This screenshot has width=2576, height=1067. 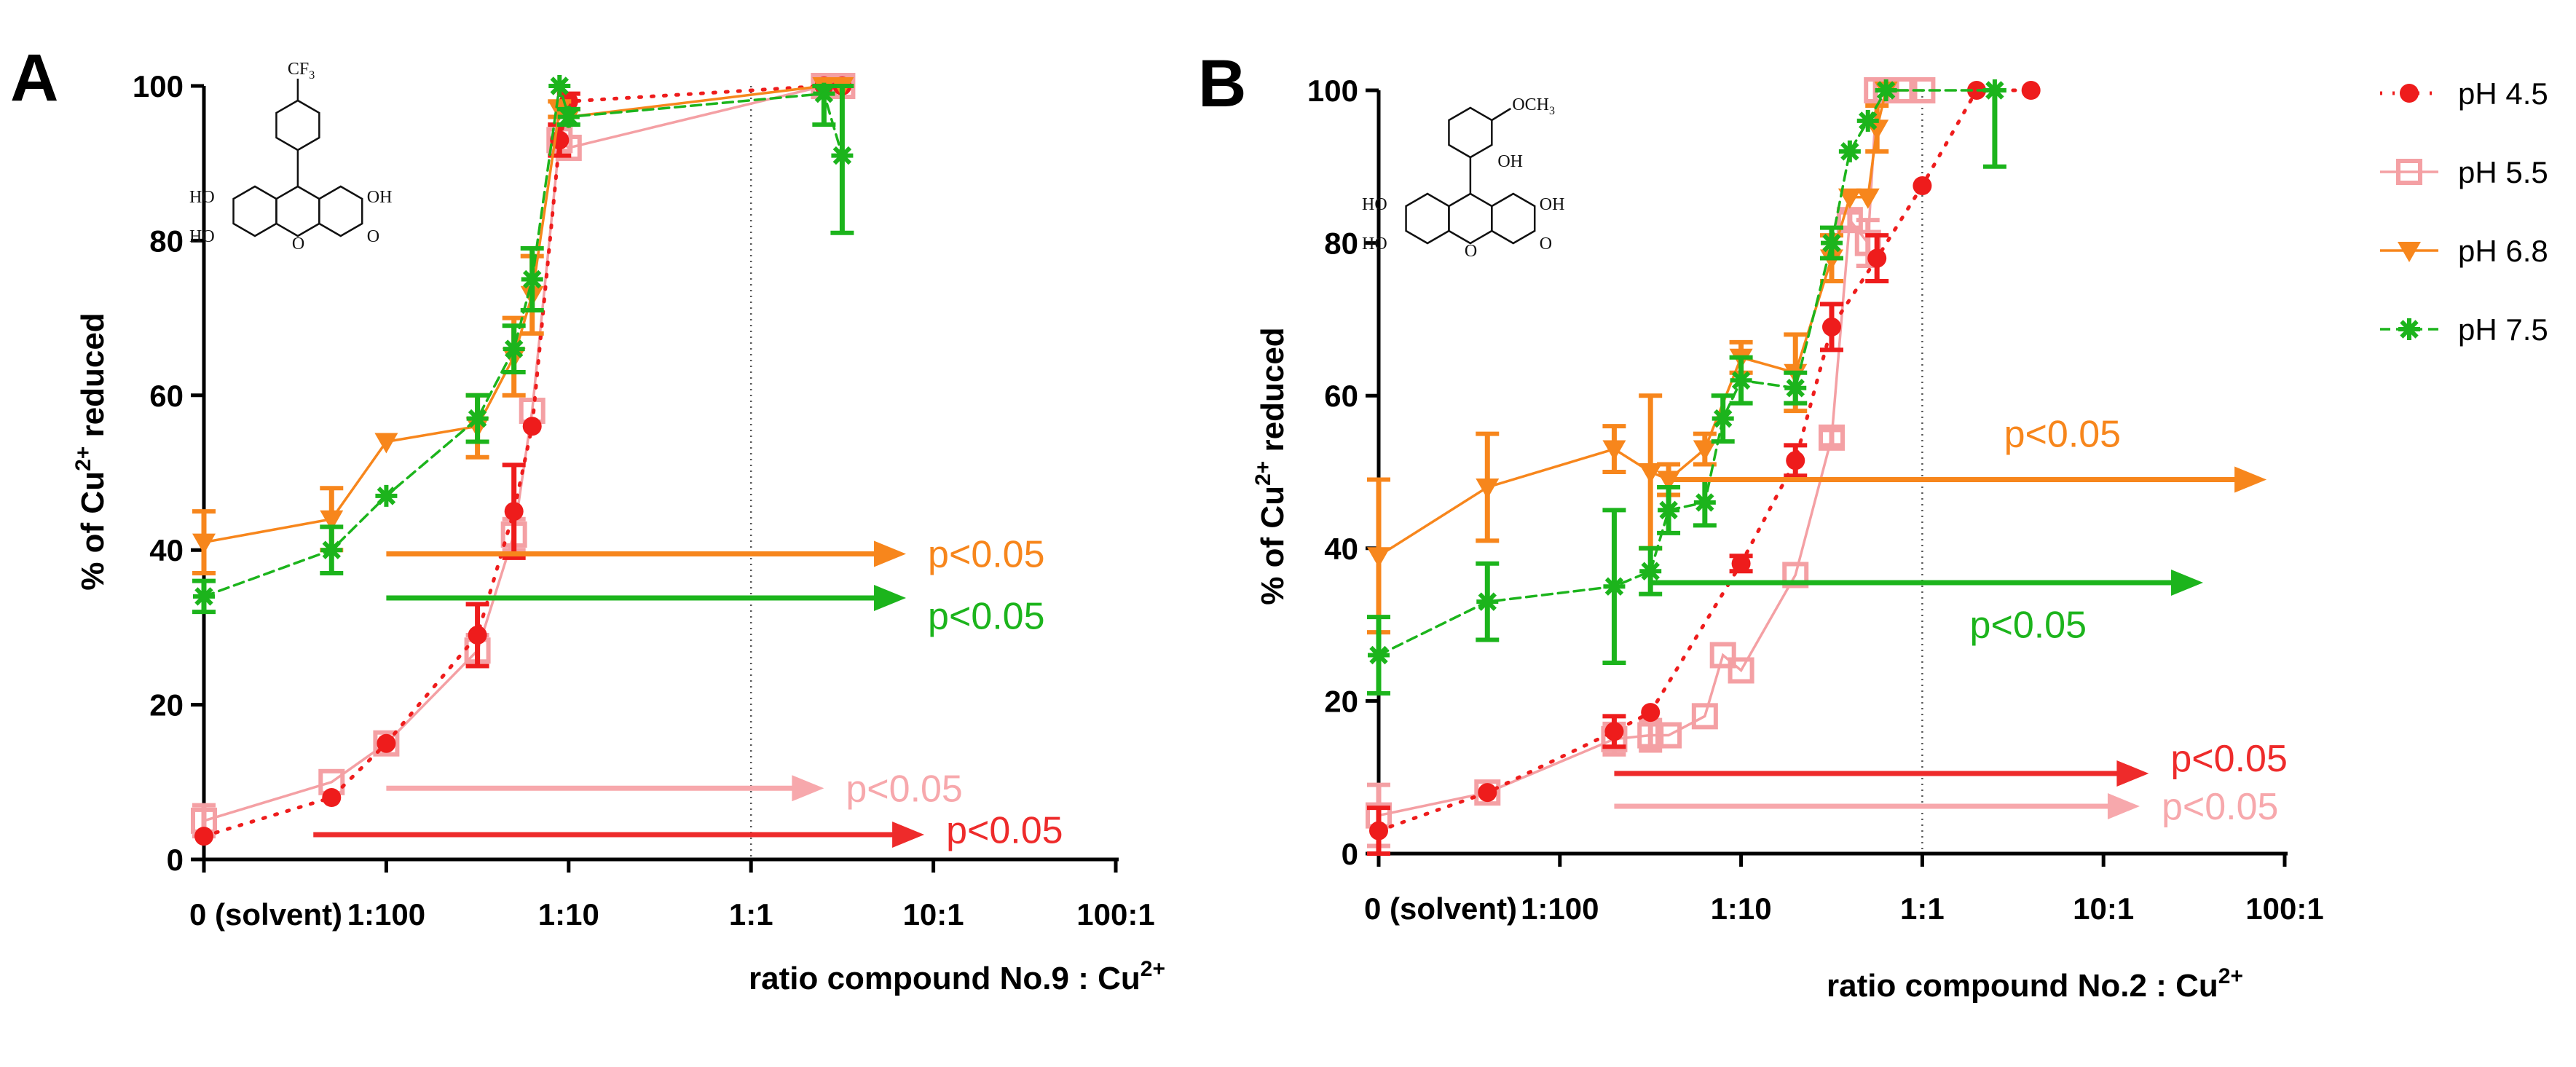 What do you see at coordinates (986, 616) in the screenshot?
I see `panel-a-p-value-label-ph75: p<0.05` at bounding box center [986, 616].